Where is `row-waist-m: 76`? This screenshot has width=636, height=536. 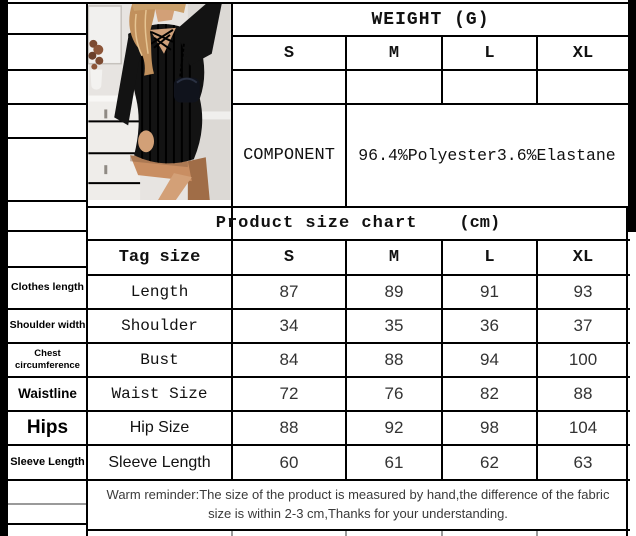 row-waist-m: 76 is located at coordinates (394, 393).